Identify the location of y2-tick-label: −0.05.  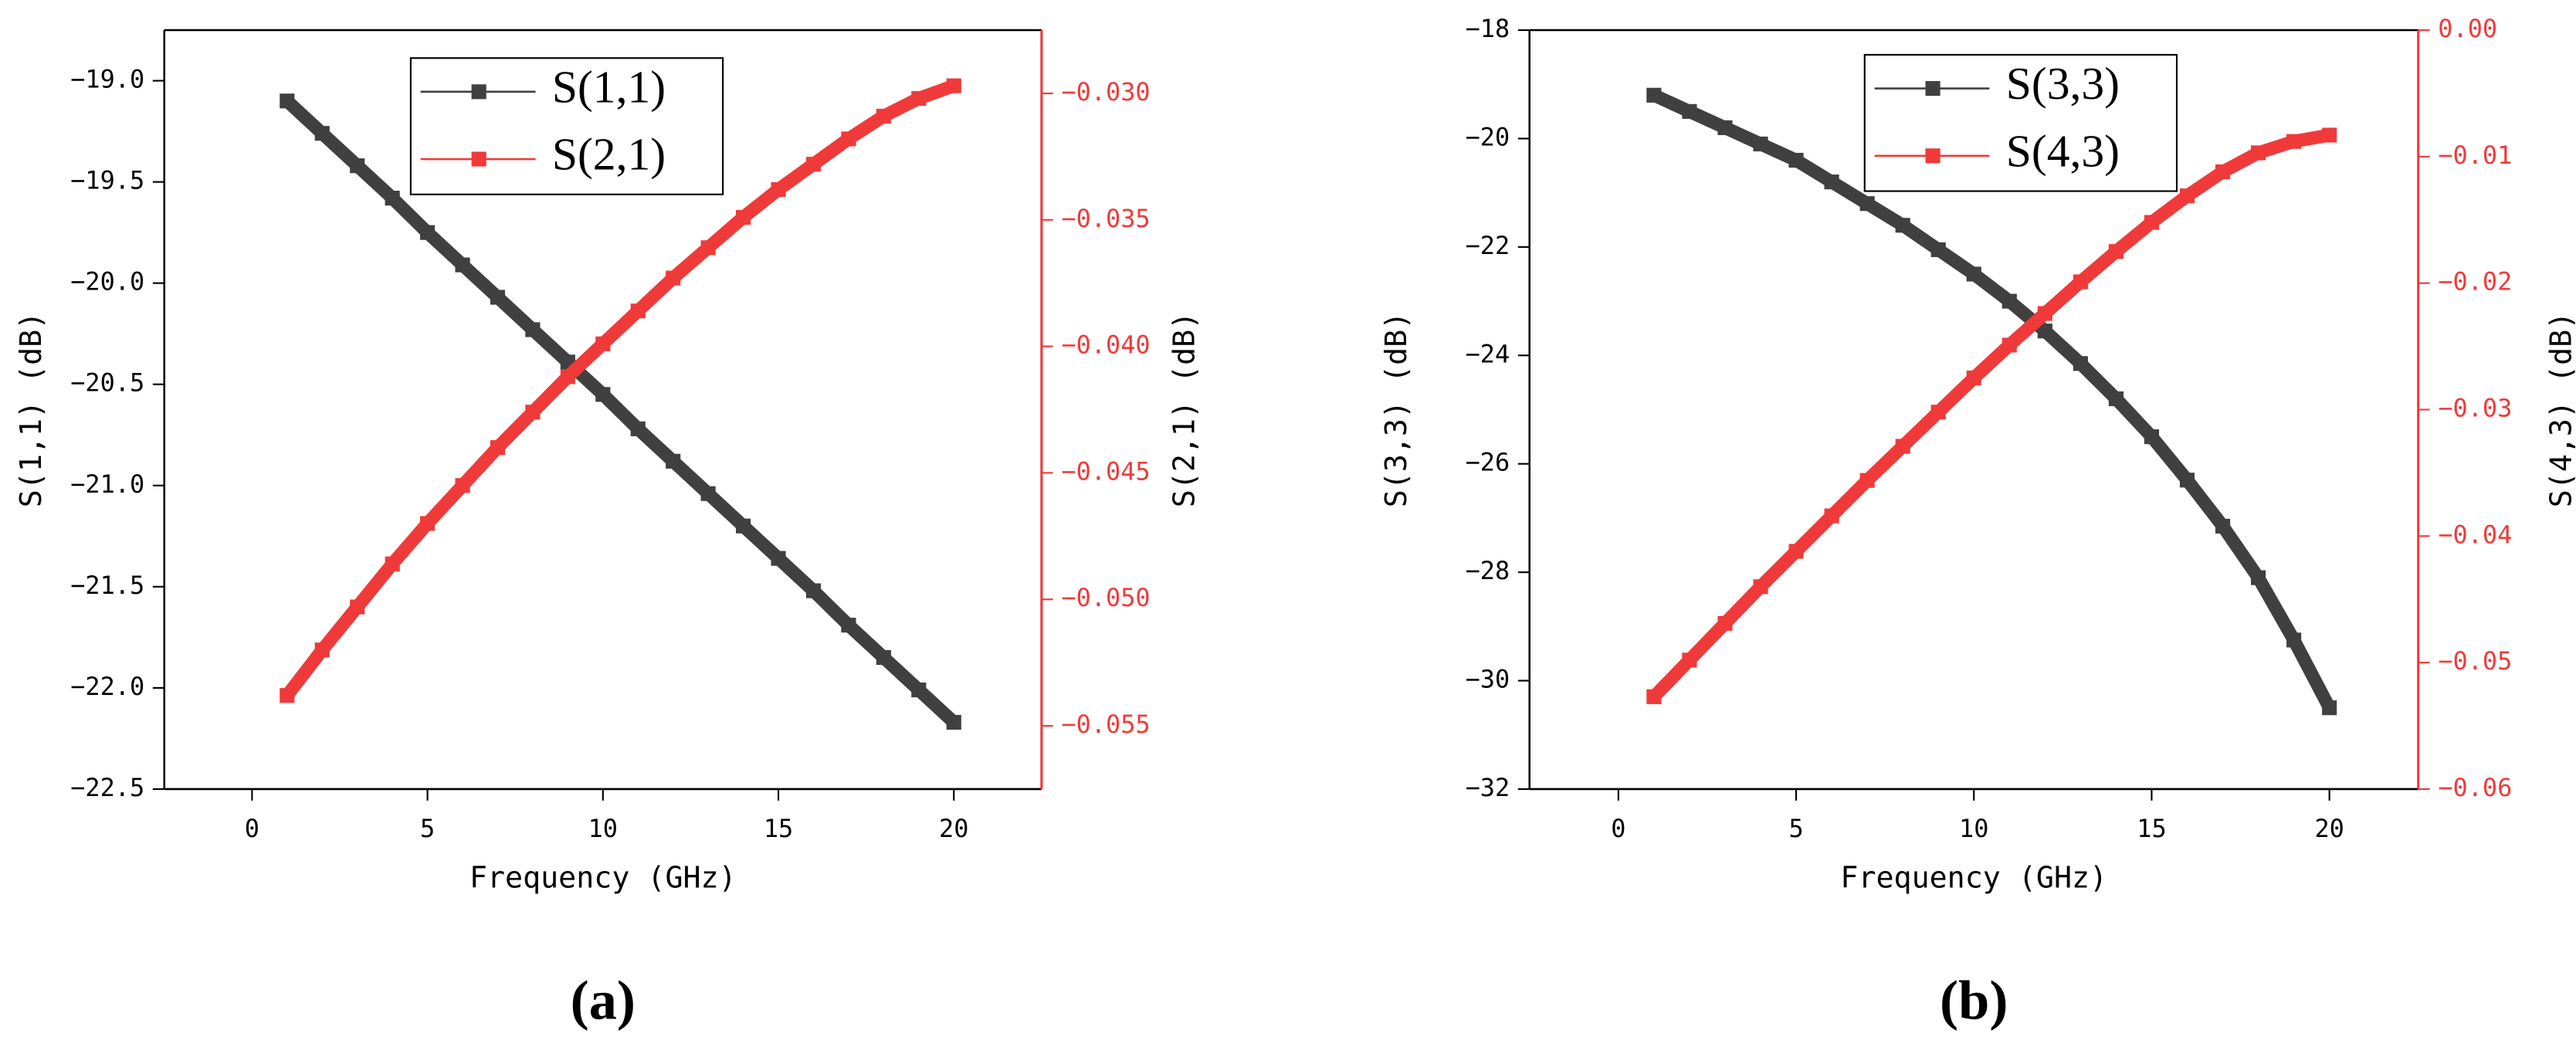
(2475, 661).